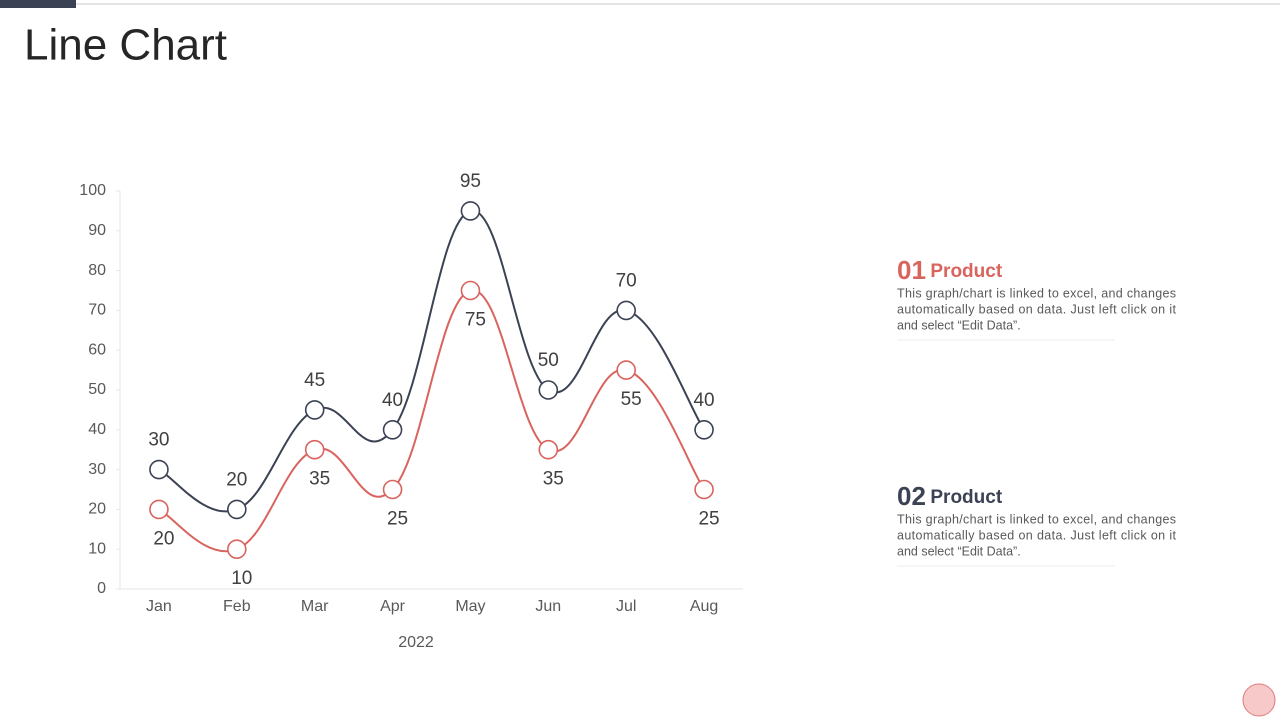  I want to click on data-label: 10, so click(241, 578).